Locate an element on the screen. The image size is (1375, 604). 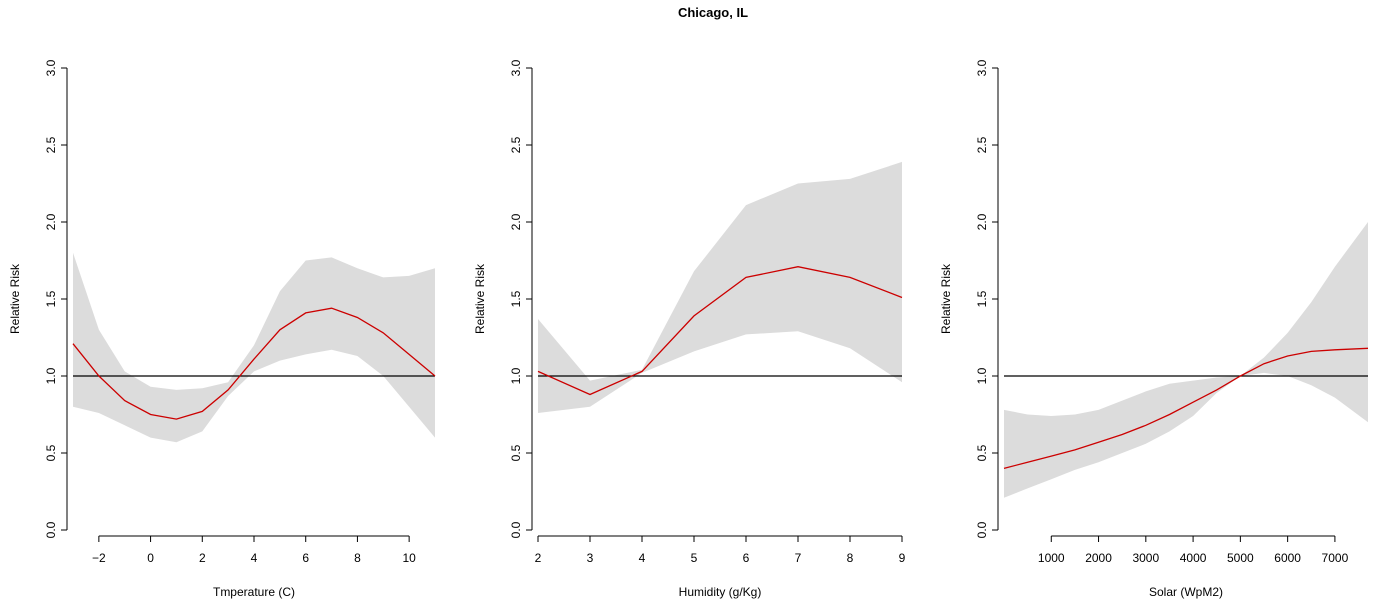
x-tick-label: 7 is located at coordinates (798, 558).